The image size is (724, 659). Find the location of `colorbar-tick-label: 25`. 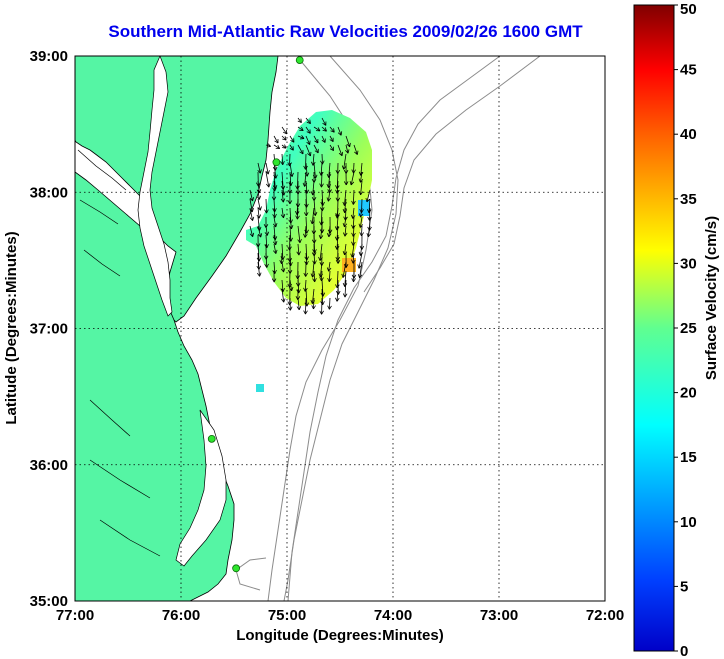

colorbar-tick-label: 25 is located at coordinates (688, 328).